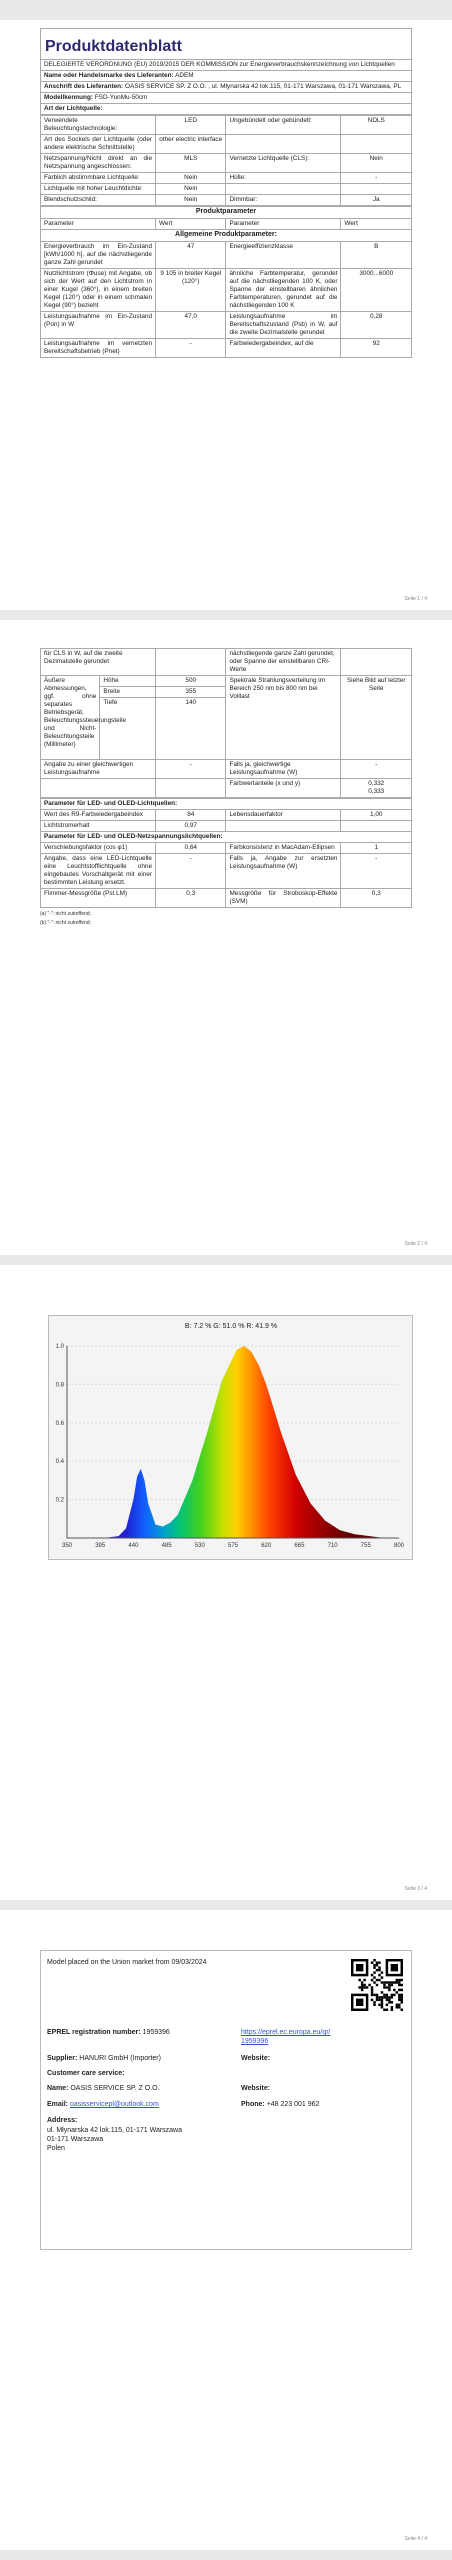  What do you see at coordinates (103, 2088) in the screenshot?
I see `care-name-row: Name: OASIS SERVICE SP. Z O.O.` at bounding box center [103, 2088].